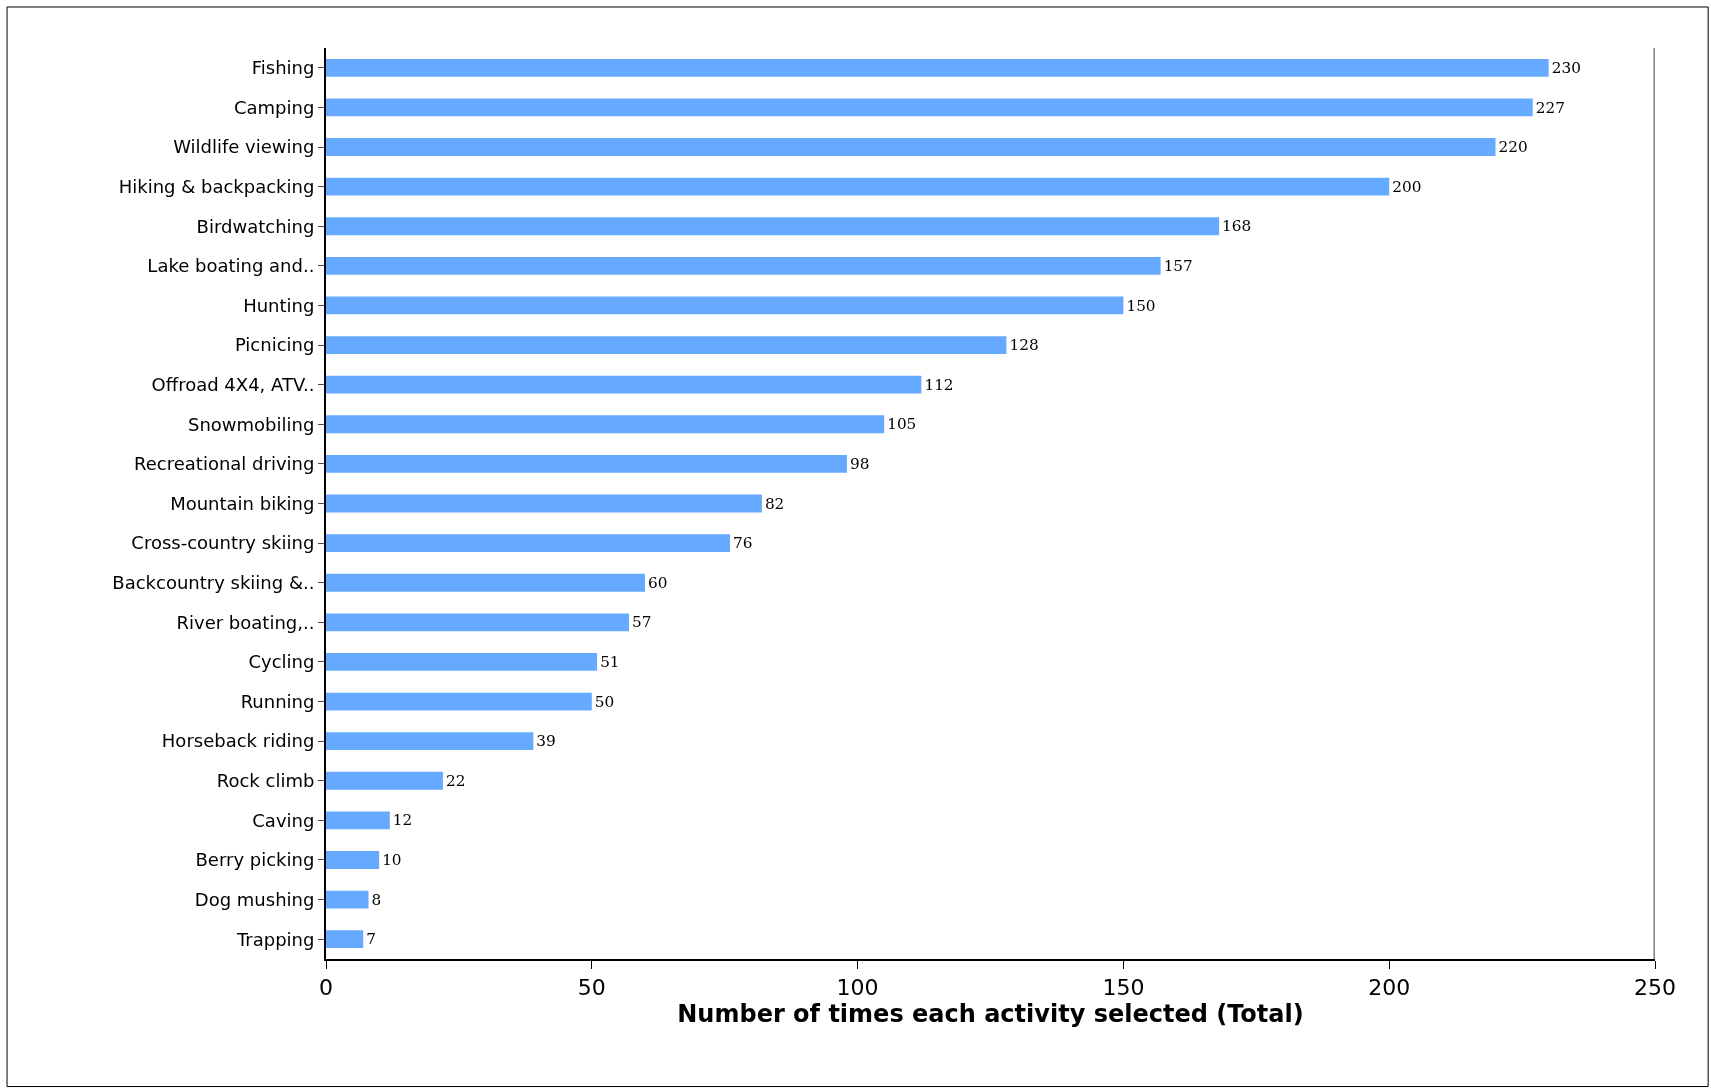 The width and height of the screenshot is (1711, 1089). Describe the element at coordinates (216, 186) in the screenshot. I see `y-tick-label: Hiking & backpacking` at that location.